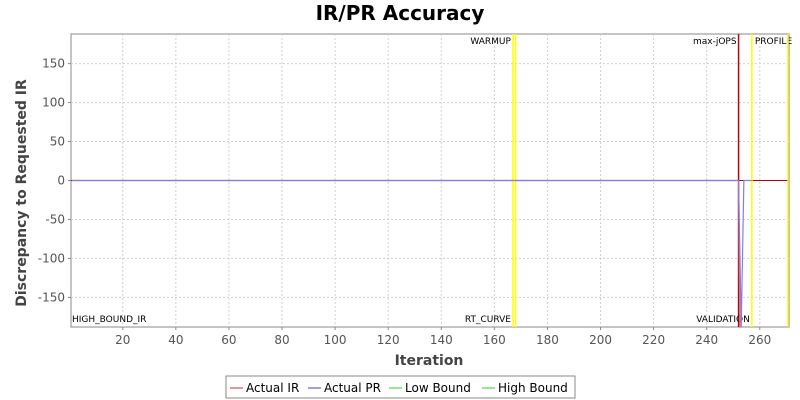 This screenshot has width=800, height=400. I want to click on x-tick-label: 240, so click(706, 340).